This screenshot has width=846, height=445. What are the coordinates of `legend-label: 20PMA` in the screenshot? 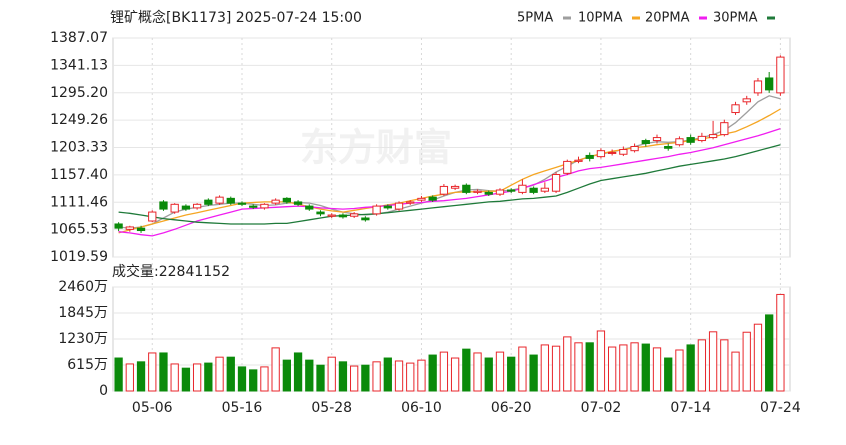 It's located at (667, 18).